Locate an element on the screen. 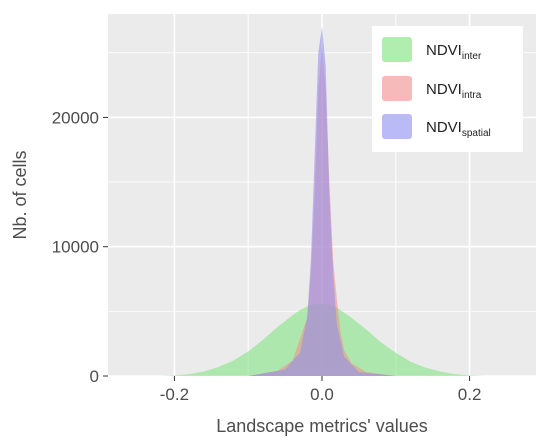  legend-label-inter: NDVIinter is located at coordinates (454, 52).